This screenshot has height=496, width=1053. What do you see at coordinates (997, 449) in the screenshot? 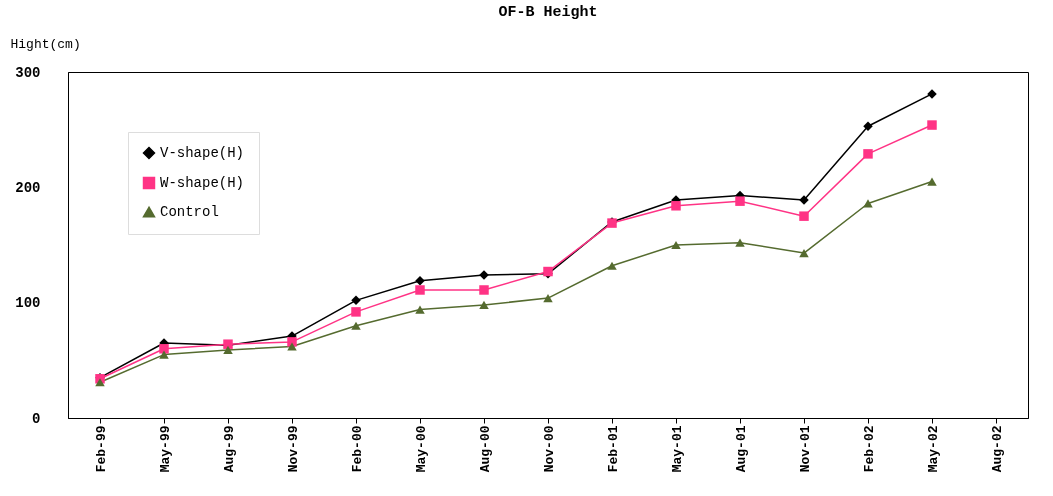
I see `x-tick-label: Aug-02` at bounding box center [997, 449].